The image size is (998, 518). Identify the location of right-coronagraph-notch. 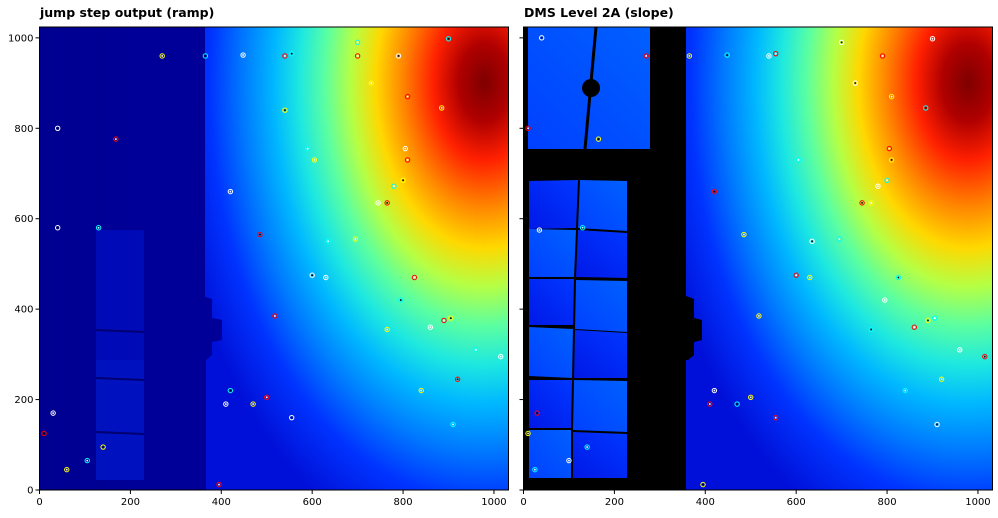
(694, 328).